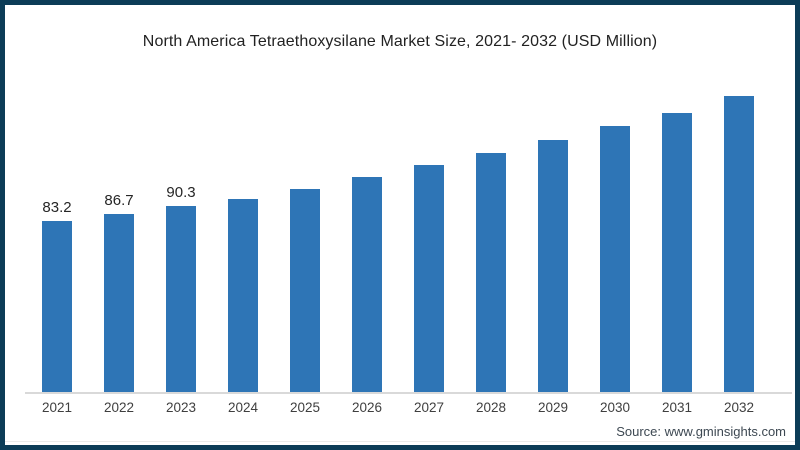 The width and height of the screenshot is (800, 450). What do you see at coordinates (367, 407) in the screenshot?
I see `x-tick-label-2026: 2026` at bounding box center [367, 407].